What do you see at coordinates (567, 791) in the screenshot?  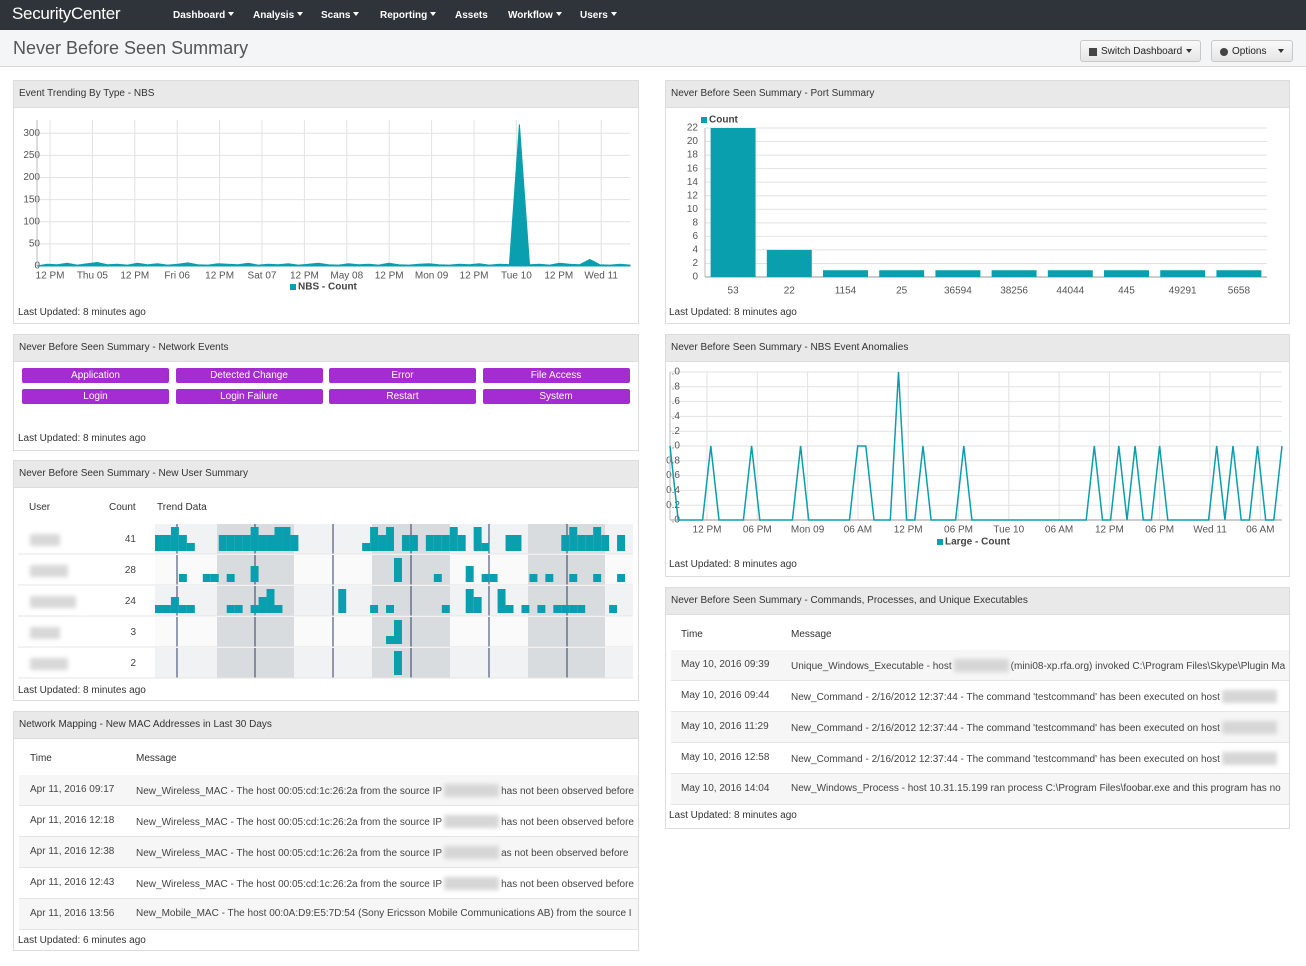 I see `message-text: has not been observed before` at bounding box center [567, 791].